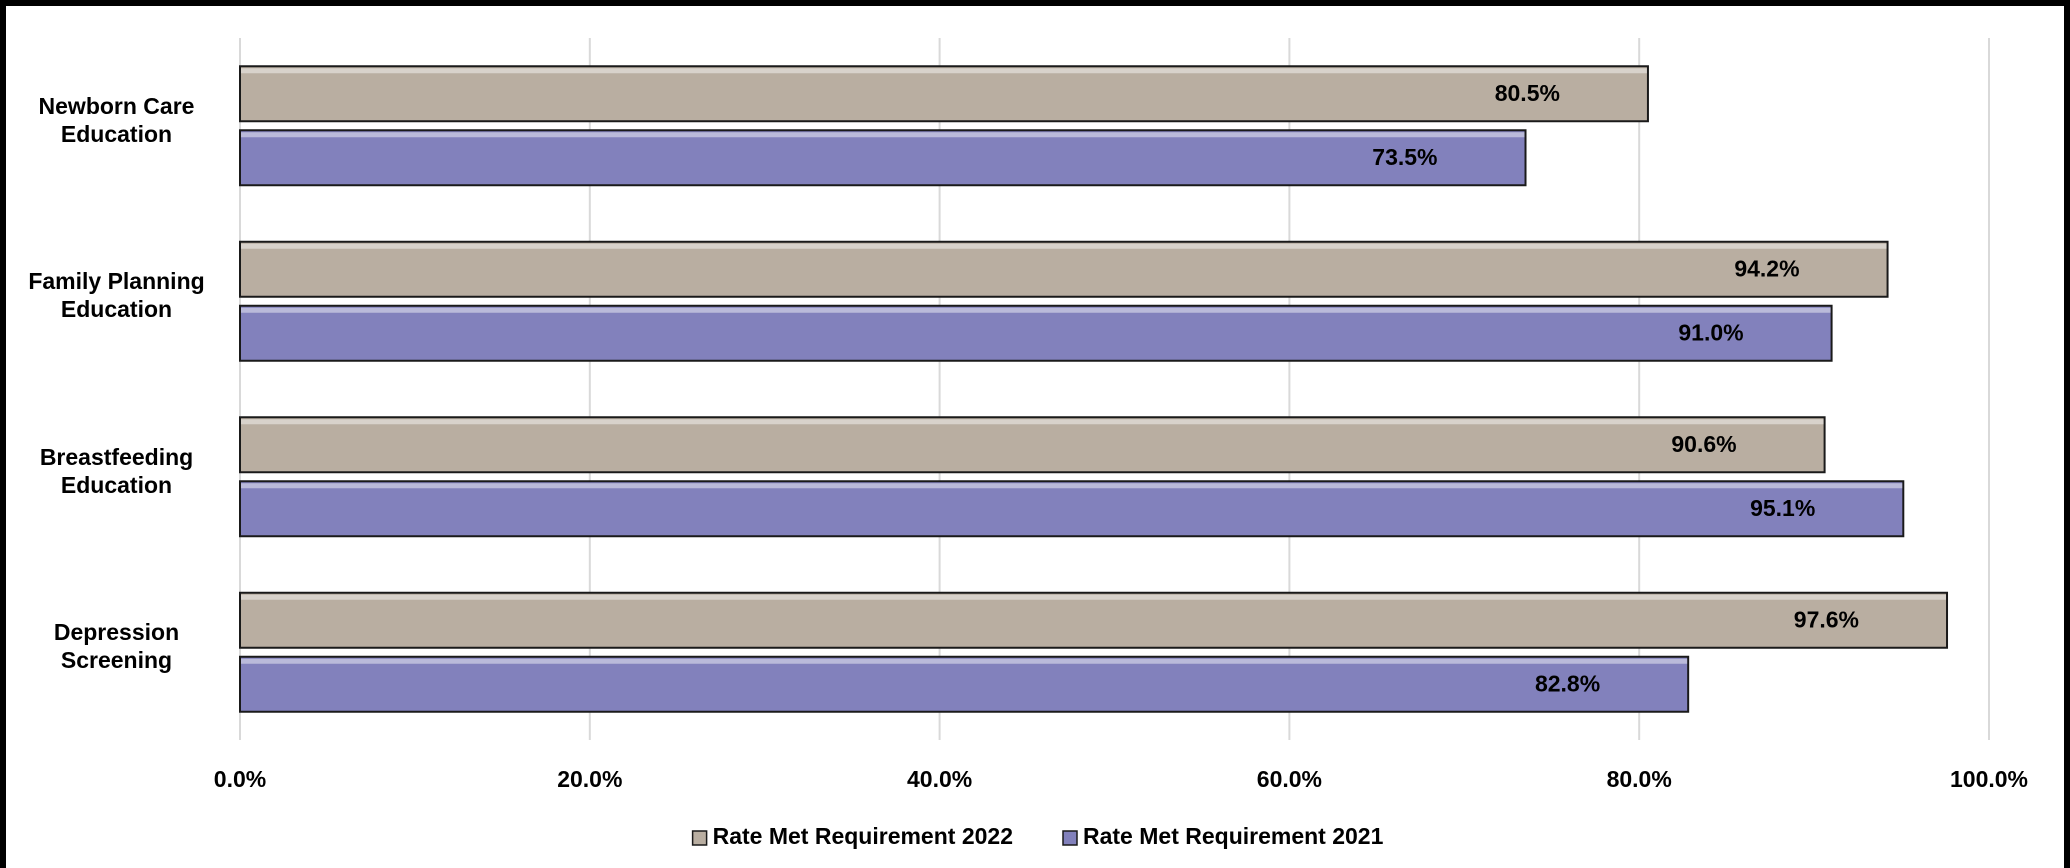 This screenshot has height=868, width=2070. What do you see at coordinates (1639, 779) in the screenshot?
I see `x-tick-label: 80.0%` at bounding box center [1639, 779].